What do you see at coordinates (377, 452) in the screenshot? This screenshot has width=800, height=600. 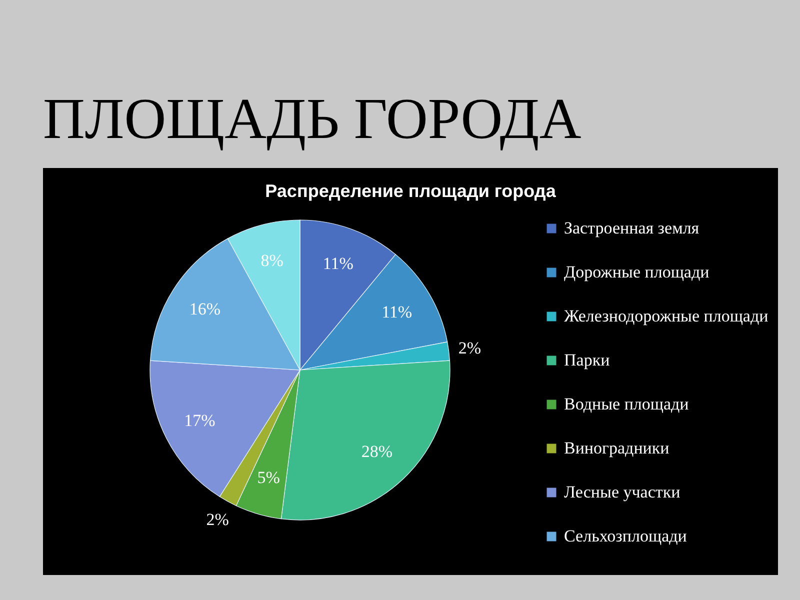 I see `data-label: 28%` at bounding box center [377, 452].